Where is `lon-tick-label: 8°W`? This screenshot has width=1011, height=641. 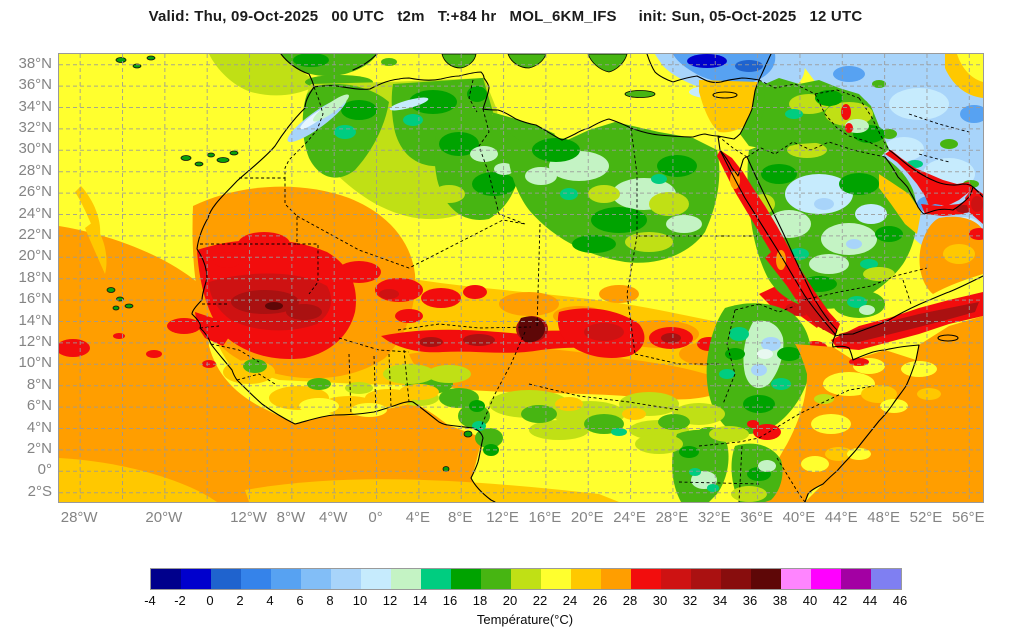 lon-tick-label: 8°W is located at coordinates (291, 517).